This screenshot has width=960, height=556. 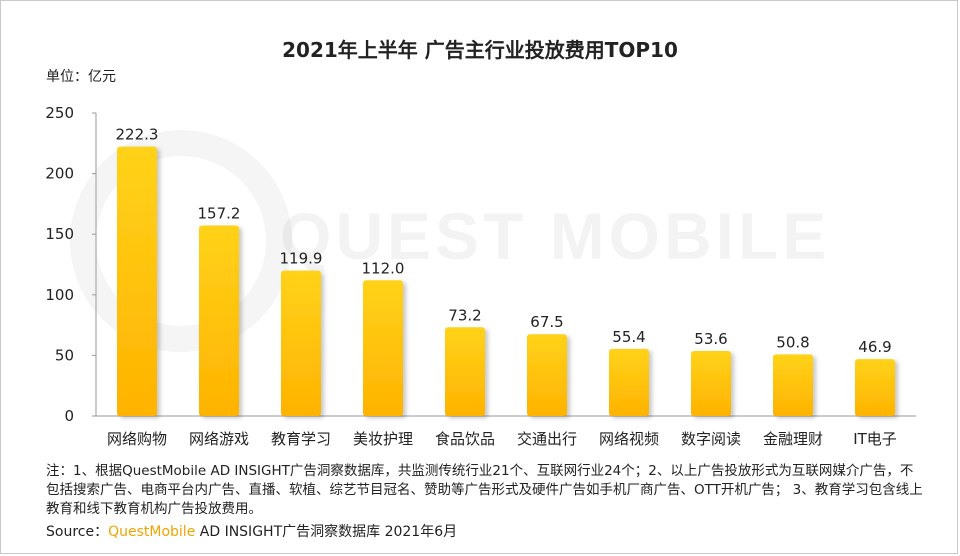 I want to click on x-tick-label: 交通出行, so click(x=547, y=439).